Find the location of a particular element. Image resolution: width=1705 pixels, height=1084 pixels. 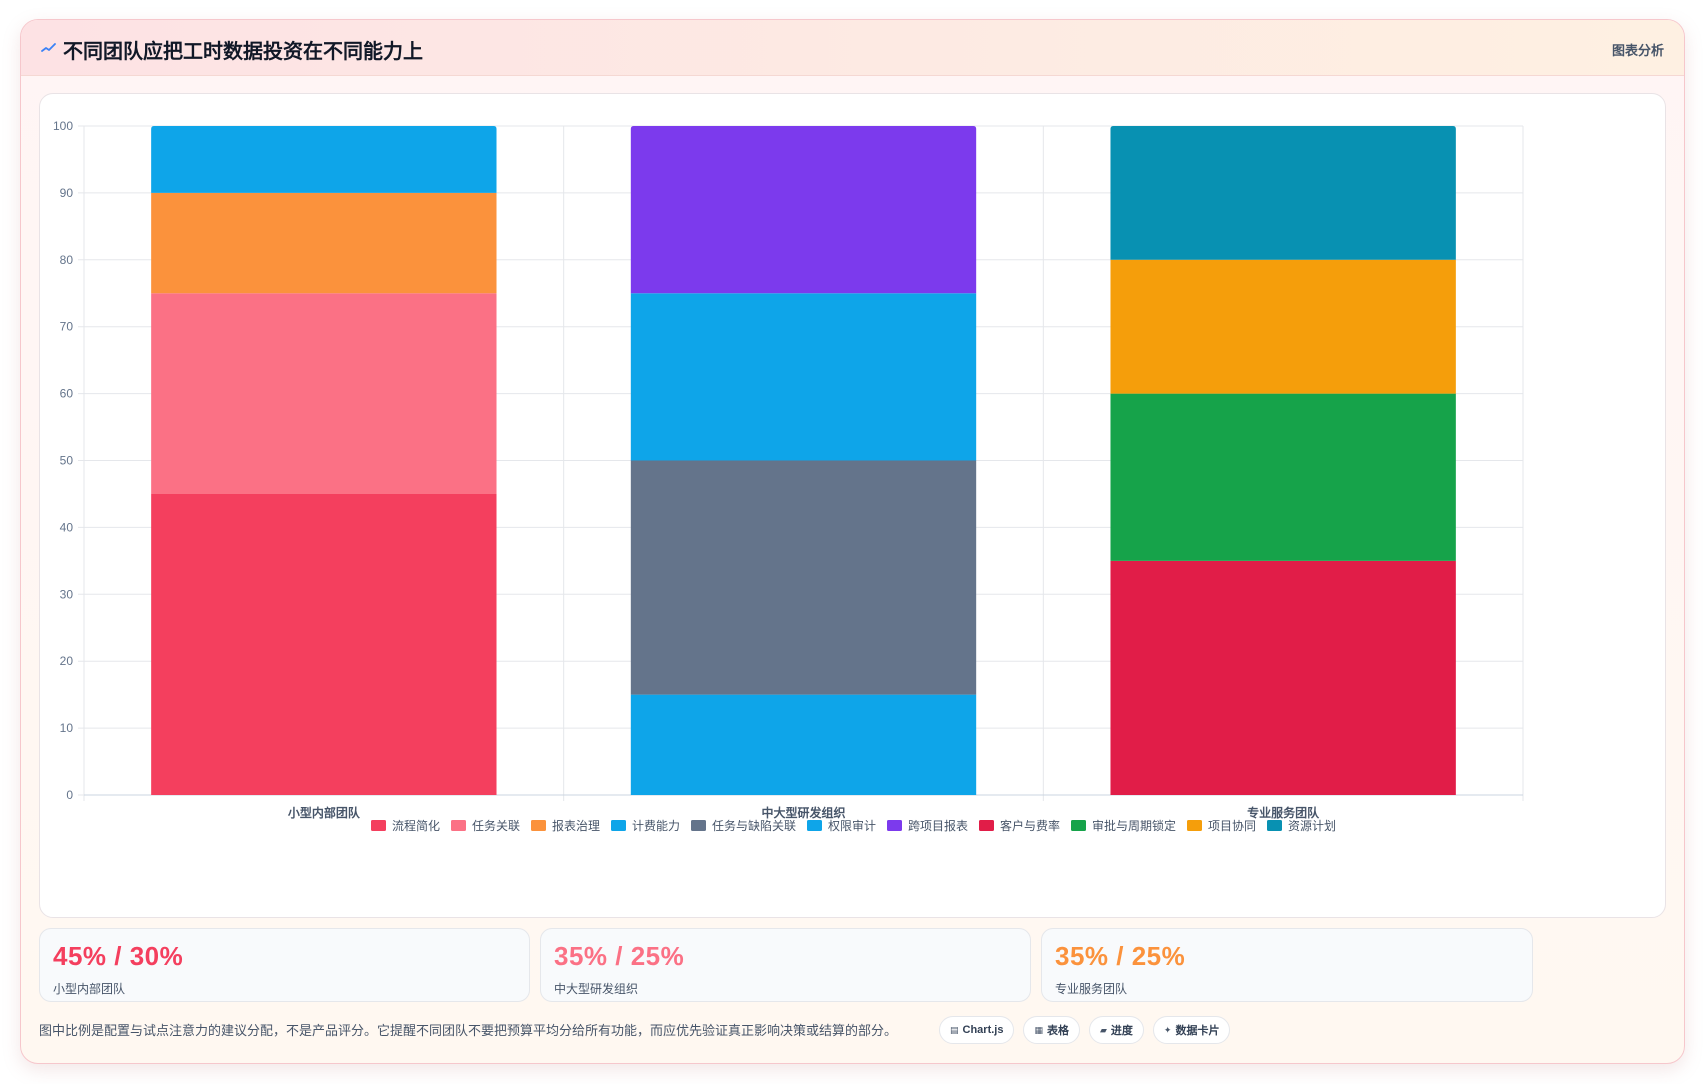

tag-label: 进度 is located at coordinates (1121, 1031).